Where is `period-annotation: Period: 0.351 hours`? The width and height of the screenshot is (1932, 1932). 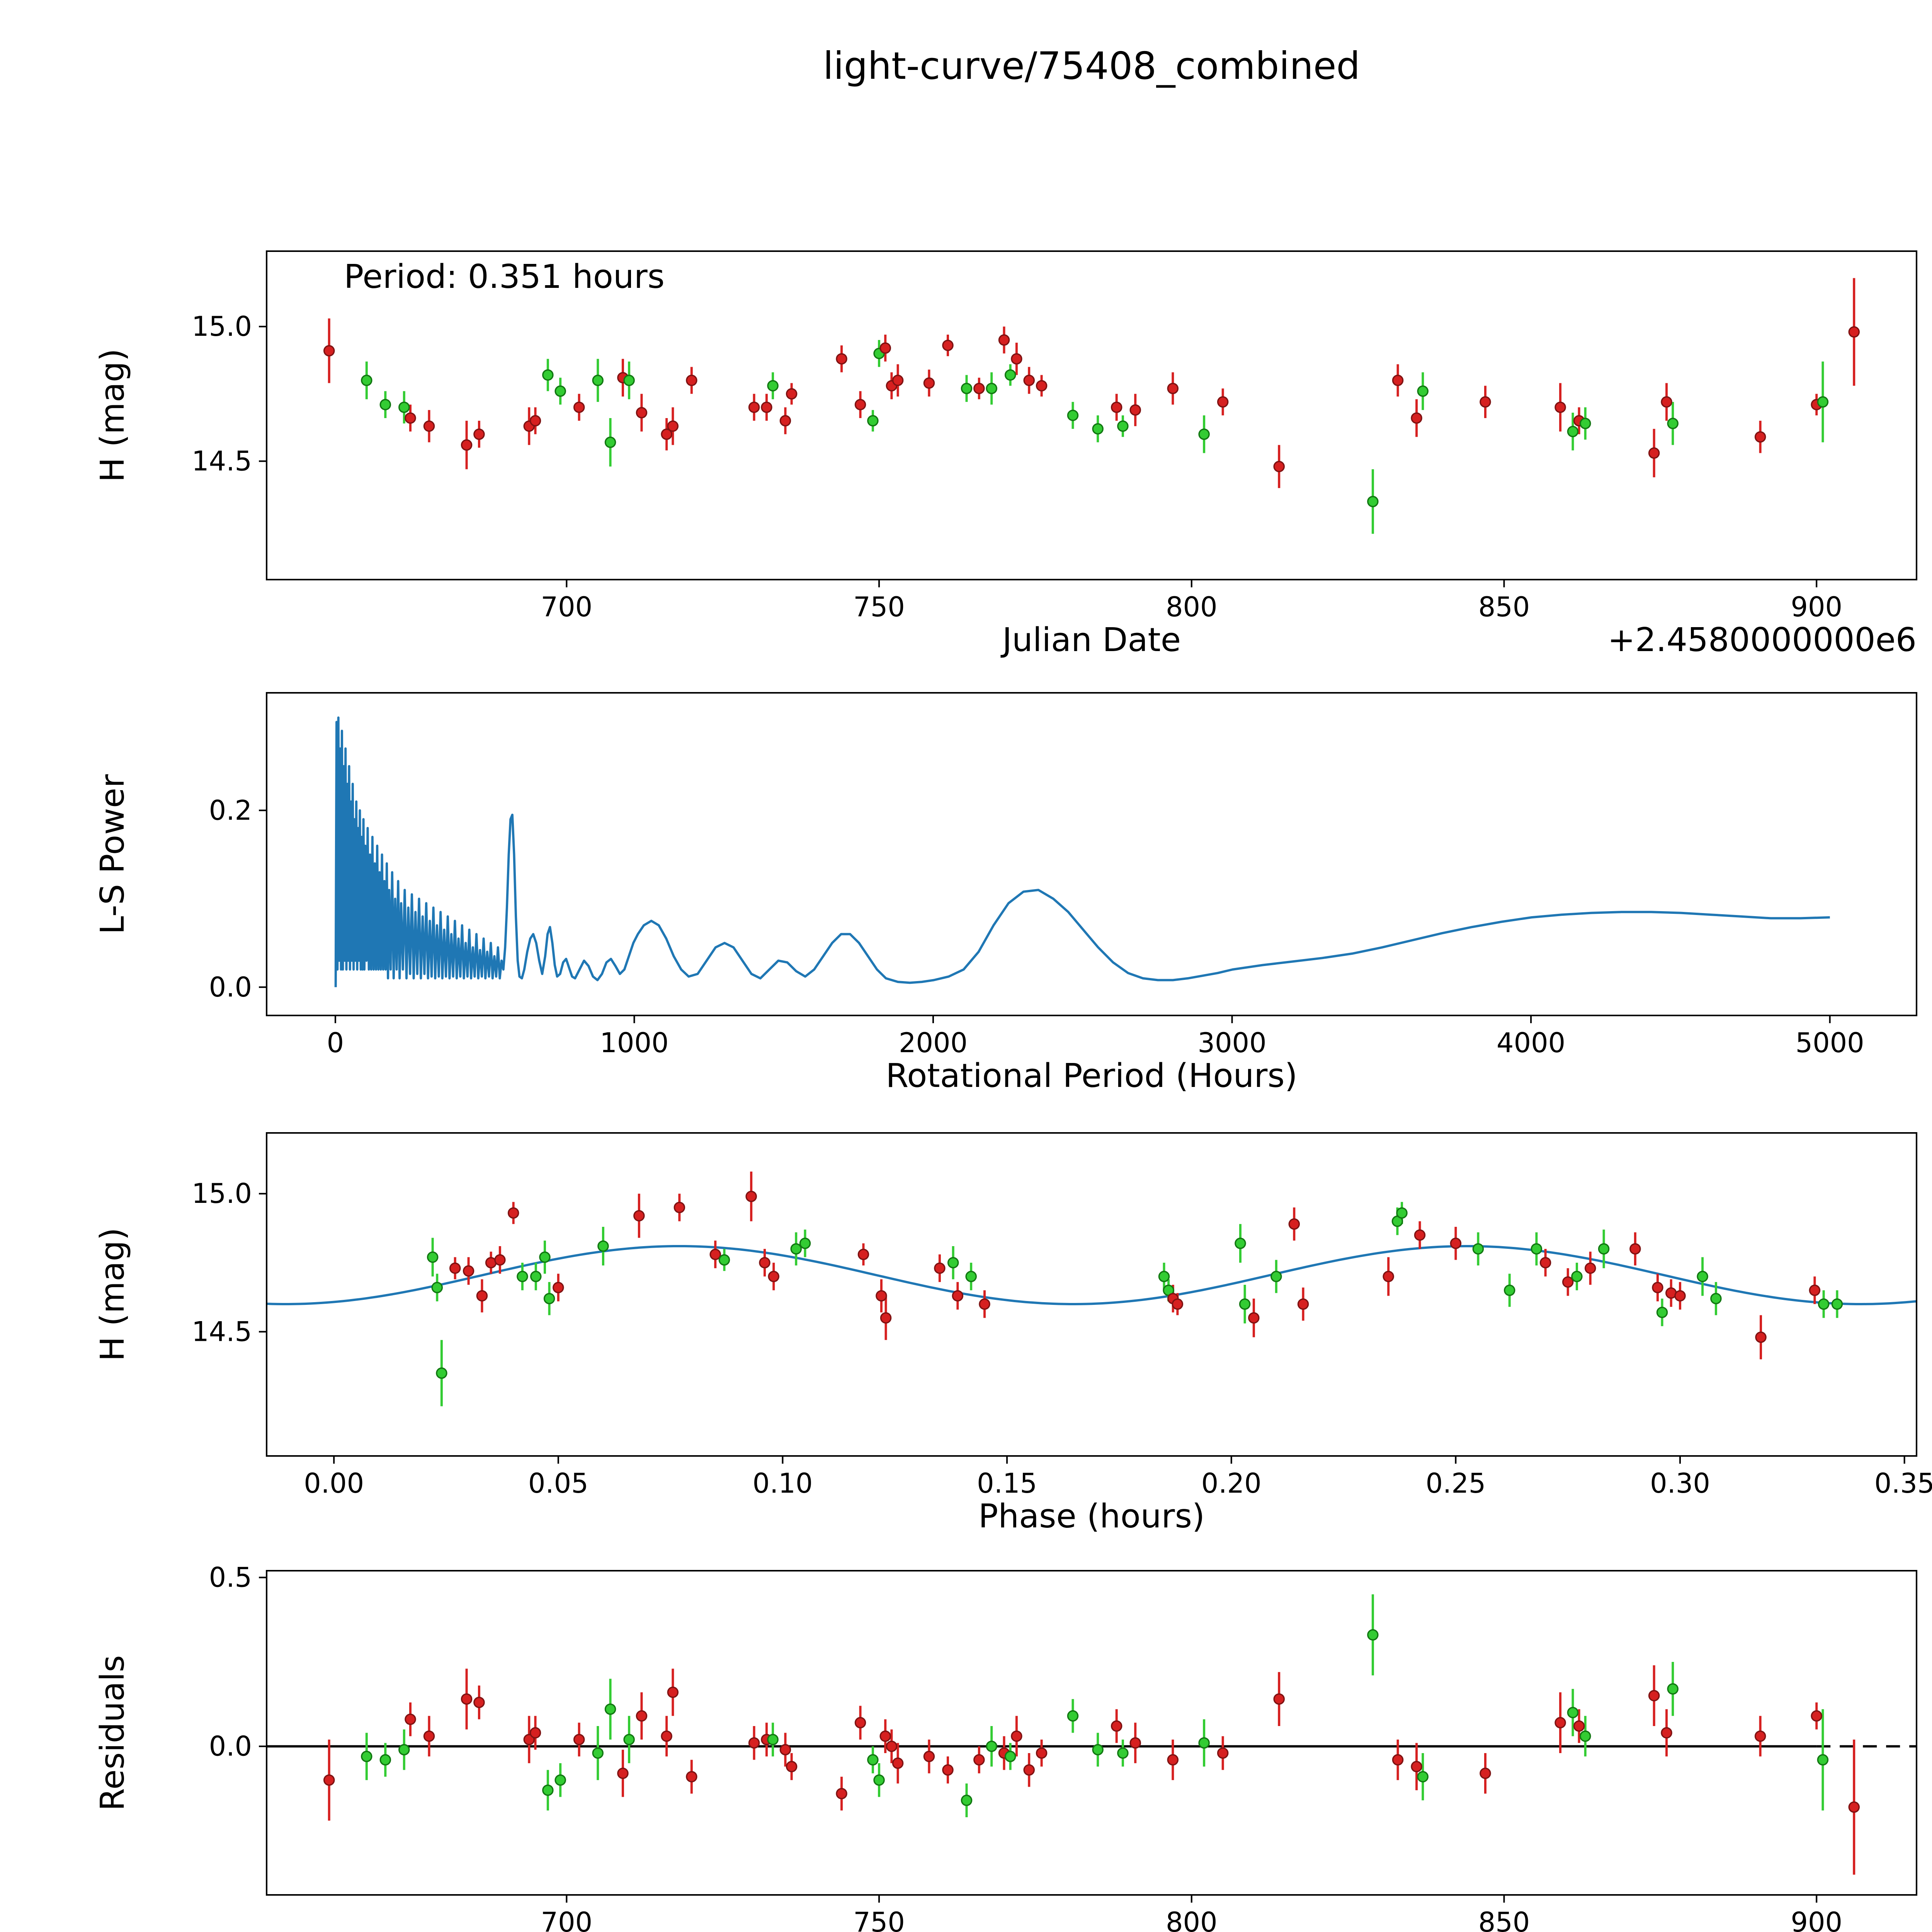 period-annotation: Period: 0.351 hours is located at coordinates (505, 277).